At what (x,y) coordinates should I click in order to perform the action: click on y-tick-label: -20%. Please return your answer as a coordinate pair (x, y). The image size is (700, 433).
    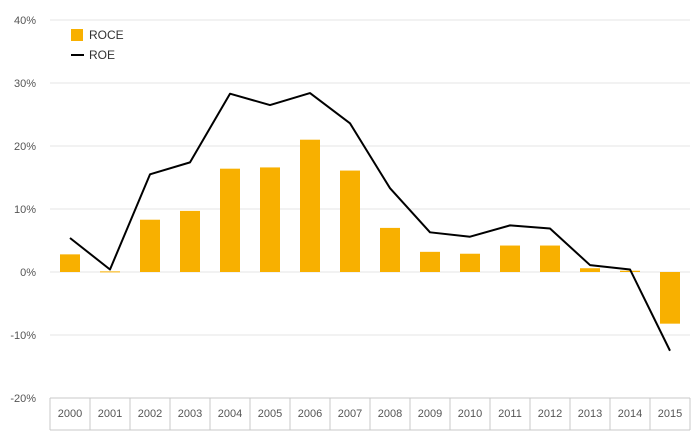
    Looking at the image, I should click on (23, 399).